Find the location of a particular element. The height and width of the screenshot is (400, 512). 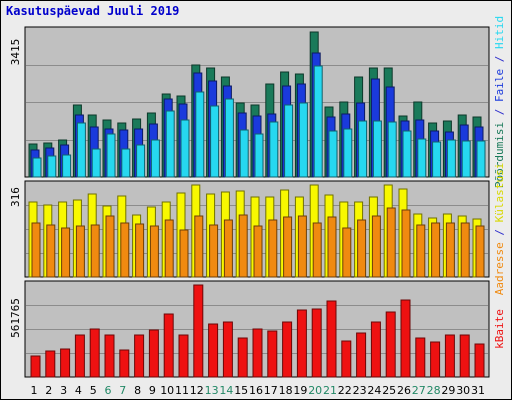

chart-title: Kasutuspäevad Juuli 2019 is located at coordinates (93, 11).